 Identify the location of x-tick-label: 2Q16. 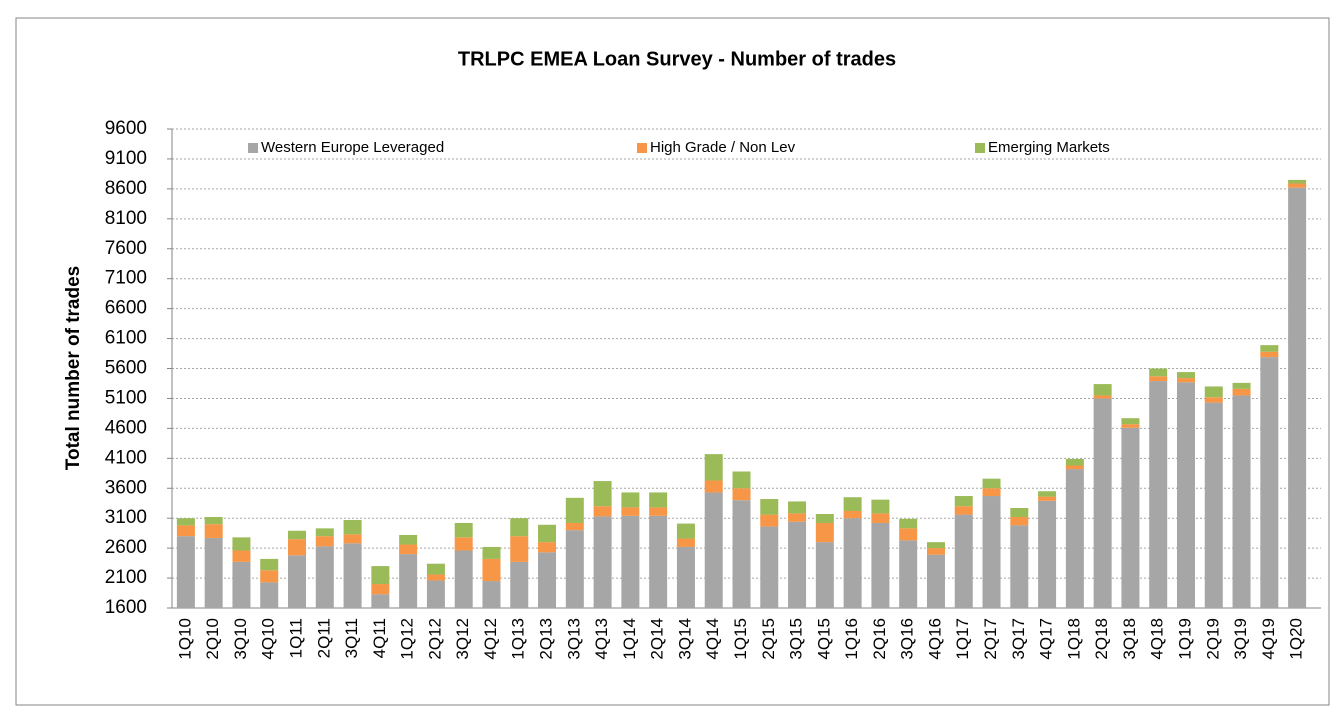
(879, 639).